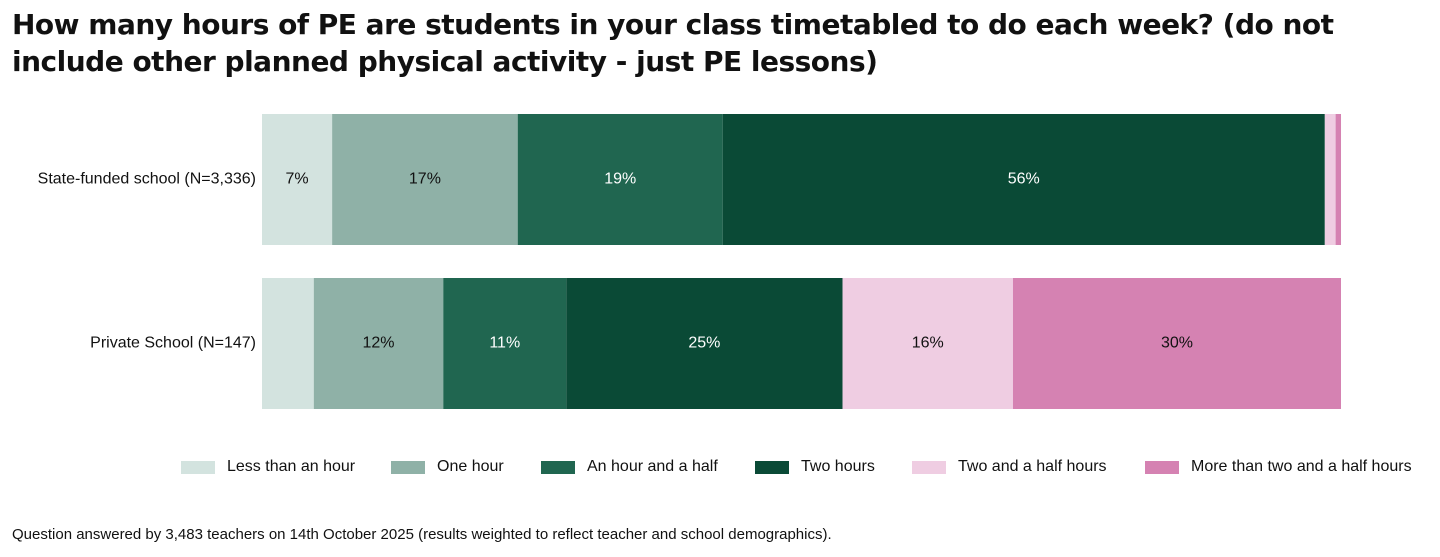  Describe the element at coordinates (838, 466) in the screenshot. I see `legend-label: Two hours` at that location.